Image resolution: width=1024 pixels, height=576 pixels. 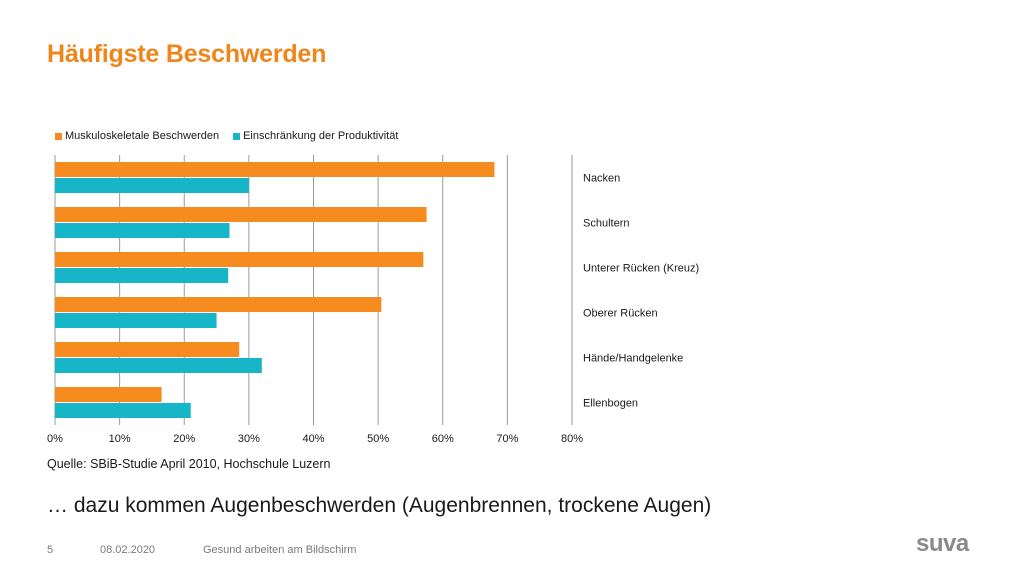 What do you see at coordinates (443, 439) in the screenshot?
I see `x-tick-label: 60%` at bounding box center [443, 439].